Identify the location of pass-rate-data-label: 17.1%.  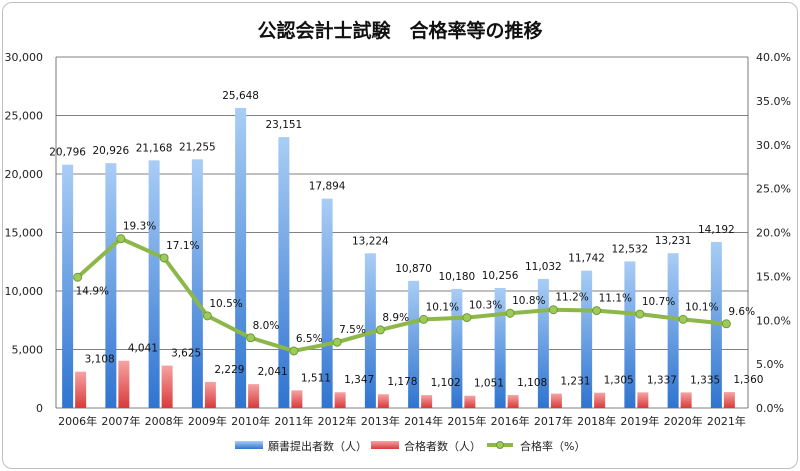
(182, 246).